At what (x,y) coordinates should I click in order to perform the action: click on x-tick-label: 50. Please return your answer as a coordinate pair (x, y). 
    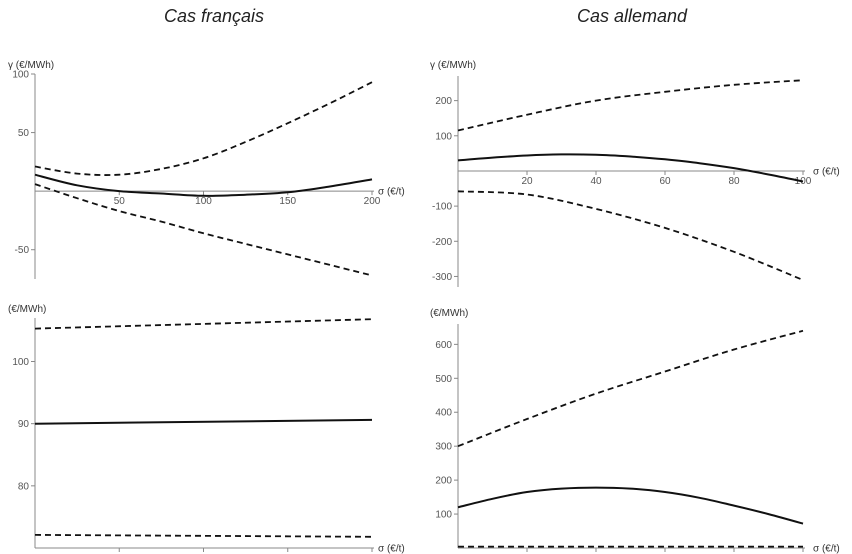
    Looking at the image, I should click on (120, 201).